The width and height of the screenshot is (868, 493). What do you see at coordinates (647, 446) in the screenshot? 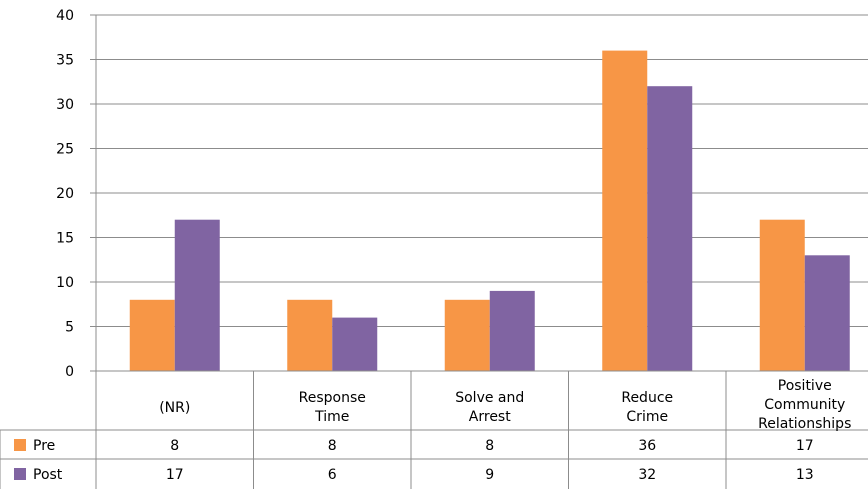
I see `table-value-pre: 36` at bounding box center [647, 446].